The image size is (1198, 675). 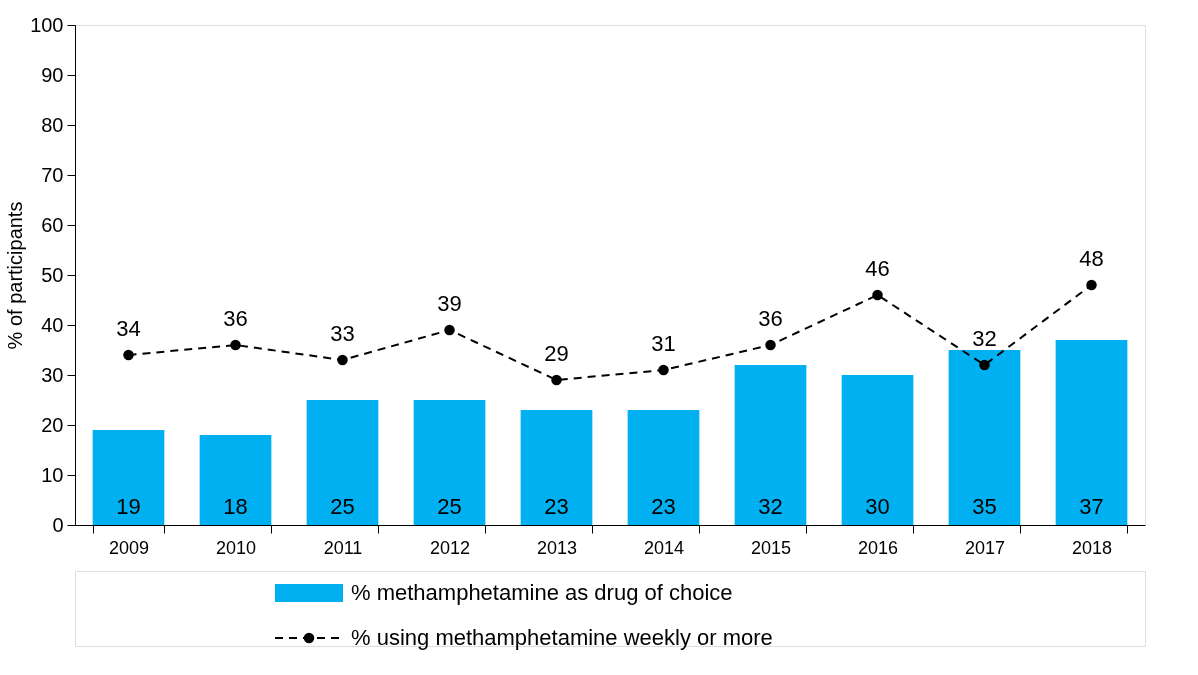 What do you see at coordinates (128, 328) in the screenshot?
I see `data-label: 34` at bounding box center [128, 328].